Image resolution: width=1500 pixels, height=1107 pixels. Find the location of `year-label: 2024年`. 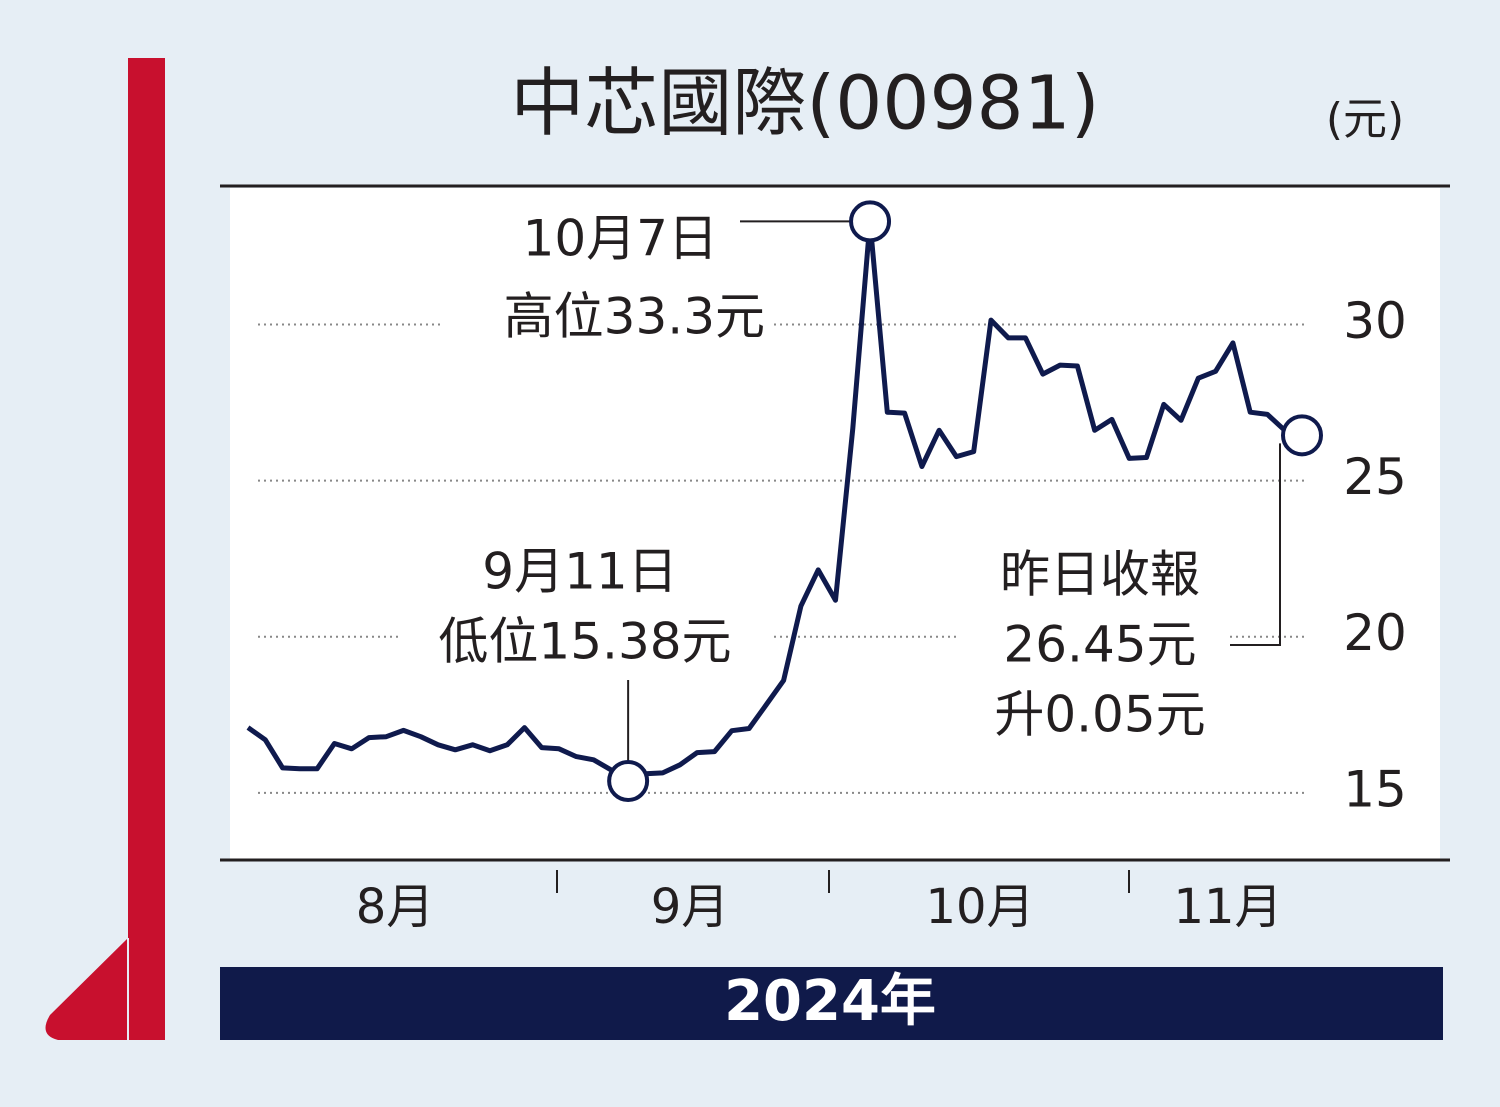

year-label: 2024年 is located at coordinates (830, 1001).